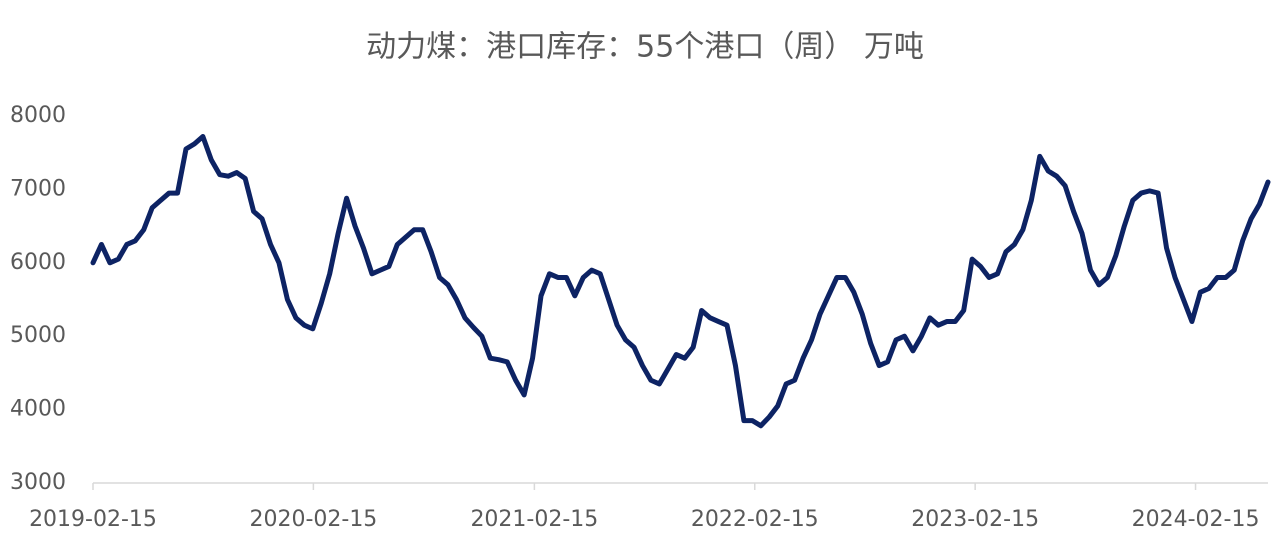  Describe the element at coordinates (975, 519) in the screenshot. I see `x-tick-label: 2023-02-15` at that location.